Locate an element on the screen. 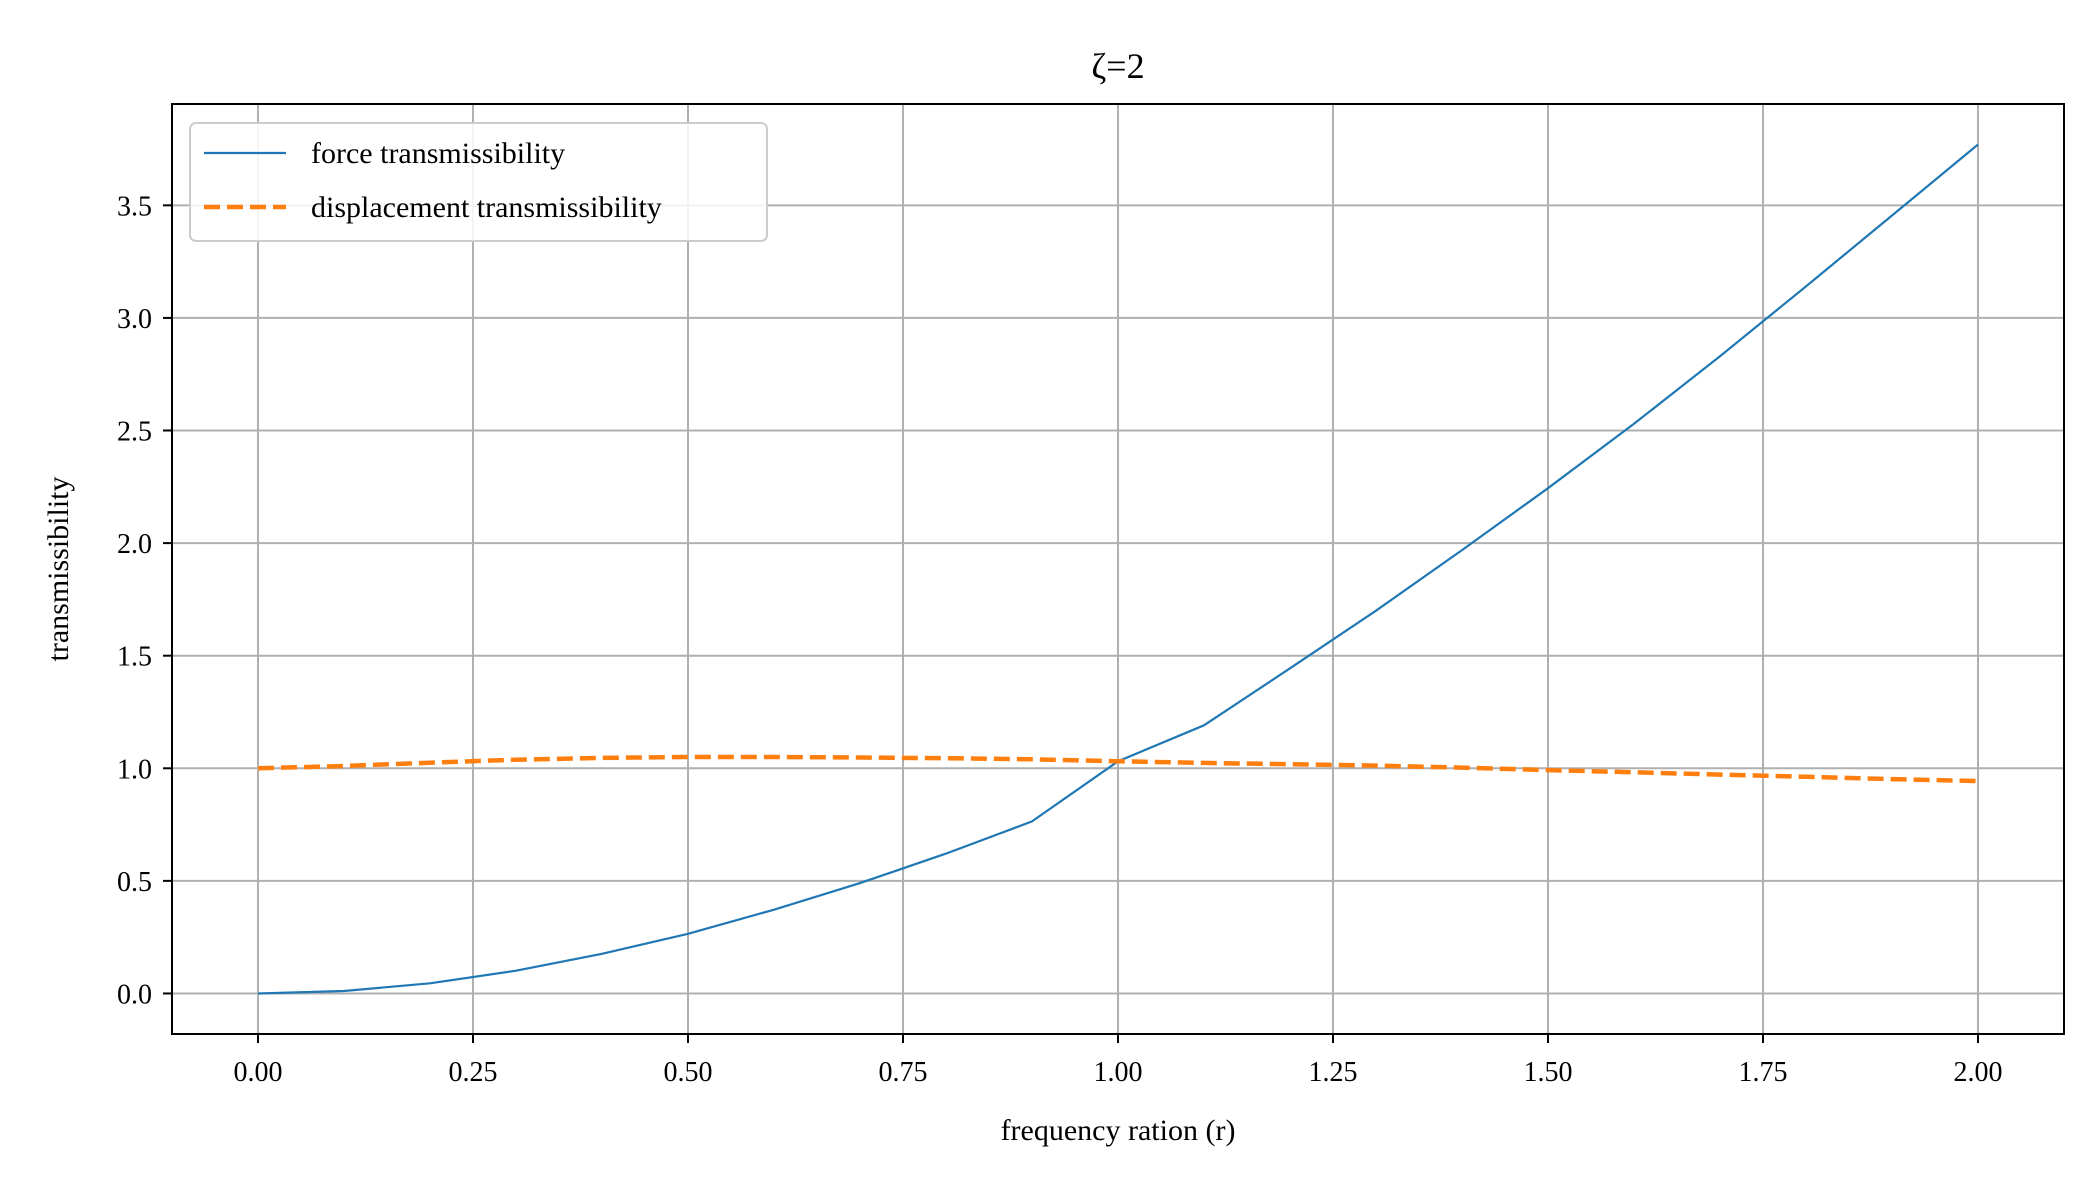 The height and width of the screenshot is (1200, 2100). x-tick-label: 0.25 is located at coordinates (473, 1072).